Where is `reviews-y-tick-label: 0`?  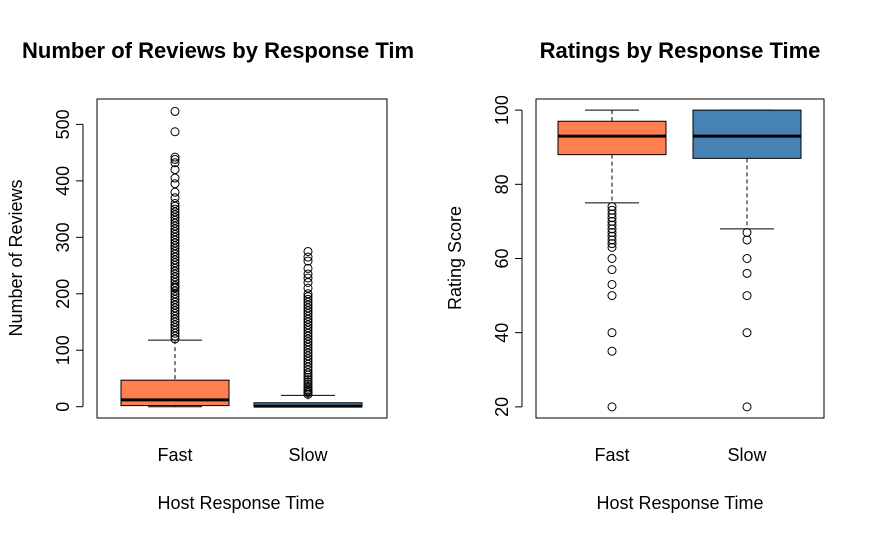
reviews-y-tick-label: 0 is located at coordinates (63, 407).